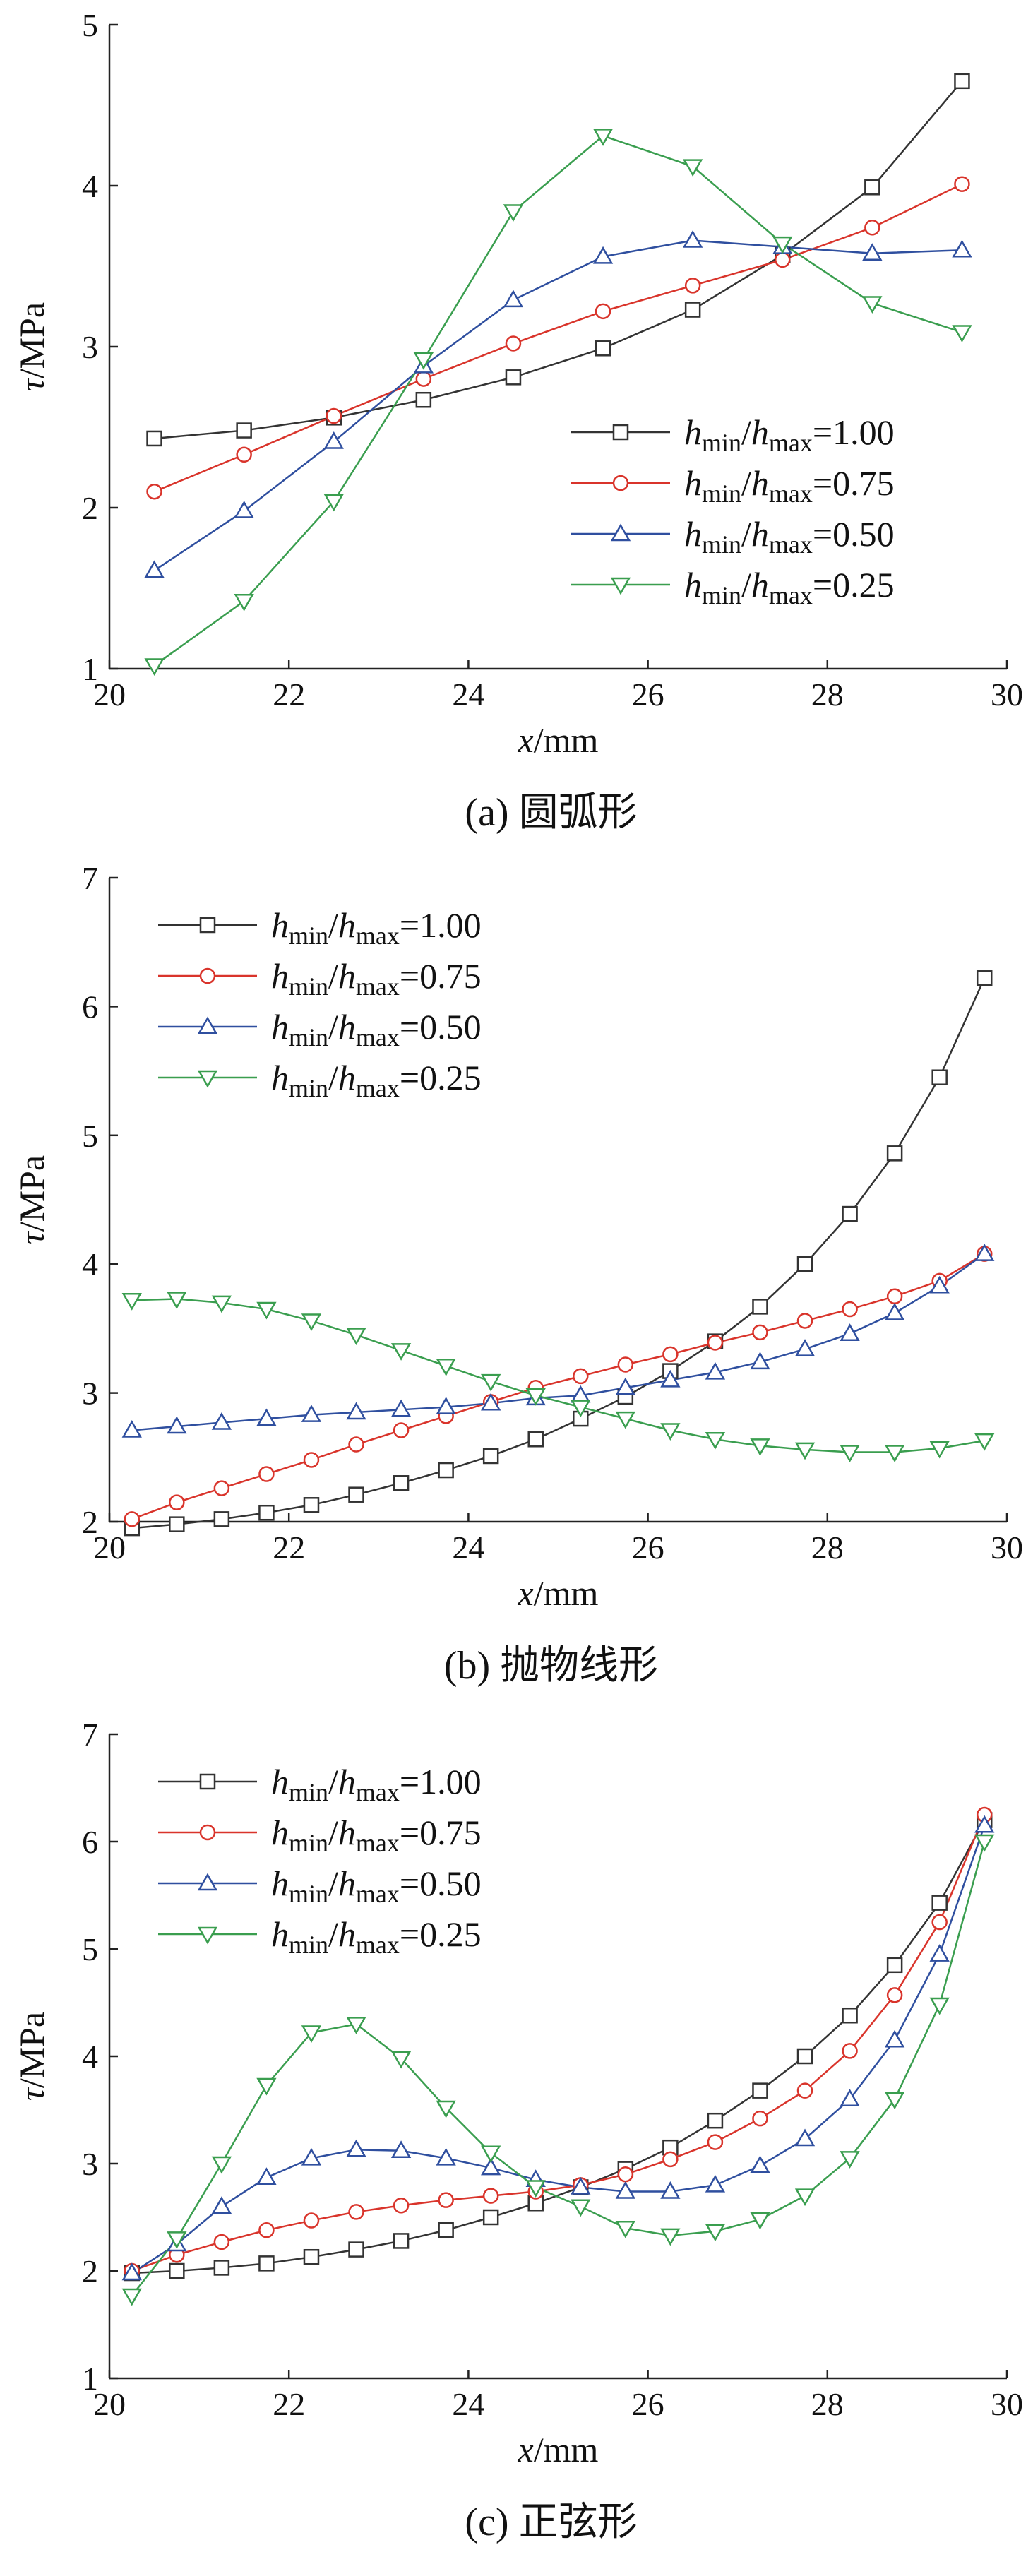  Describe the element at coordinates (90, 1735) in the screenshot. I see `y-tick-label: 7` at that location.